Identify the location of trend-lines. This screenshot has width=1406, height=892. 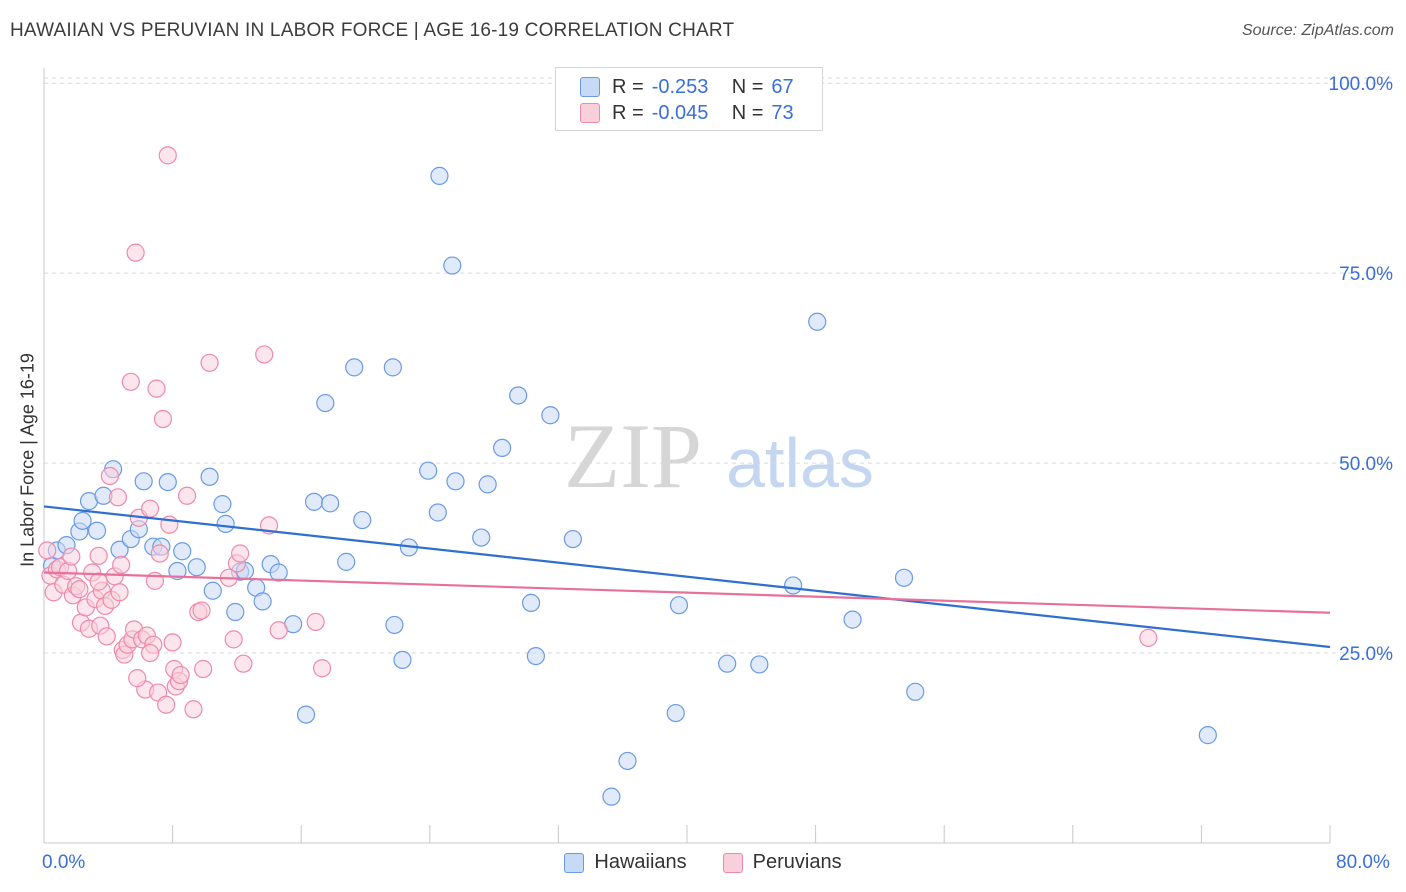
(687, 577).